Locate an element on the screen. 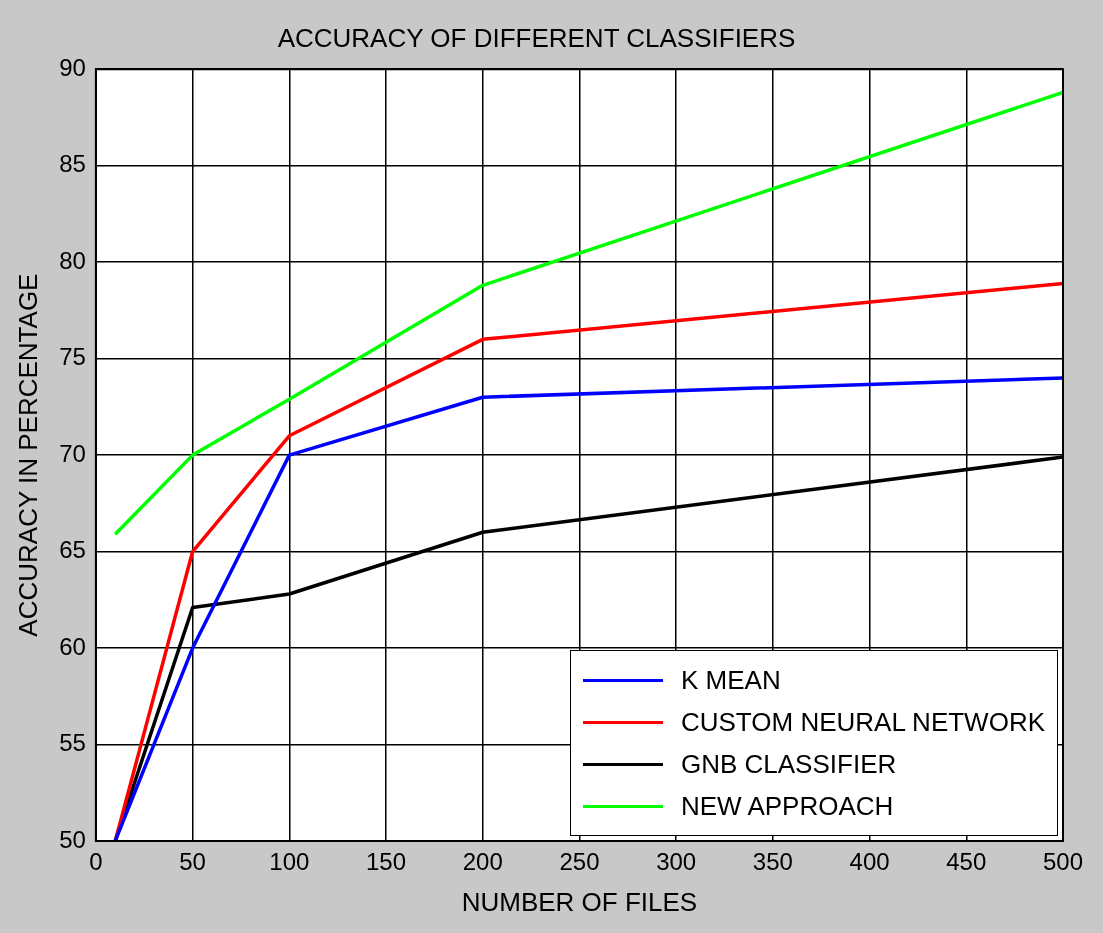  x-tick-label: 200 is located at coordinates (482, 862).